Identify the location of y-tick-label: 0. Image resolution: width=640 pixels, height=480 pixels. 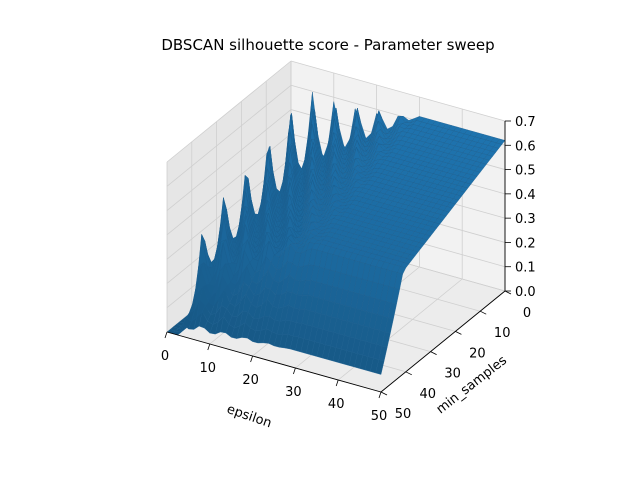
(527, 313).